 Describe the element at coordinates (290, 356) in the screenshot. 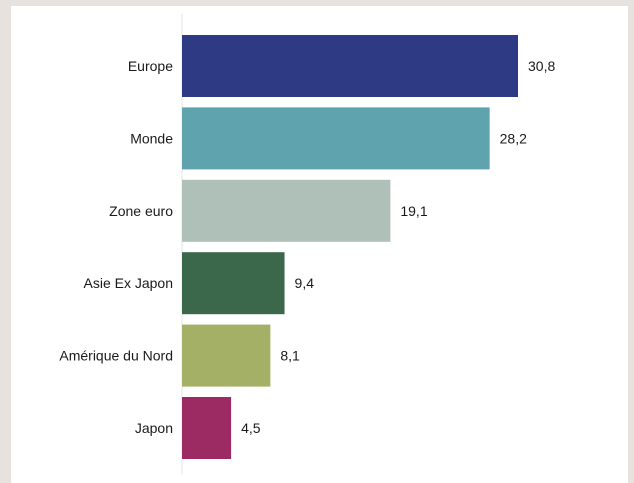

I see `value-label-amerique-du-nord: 8,1` at that location.